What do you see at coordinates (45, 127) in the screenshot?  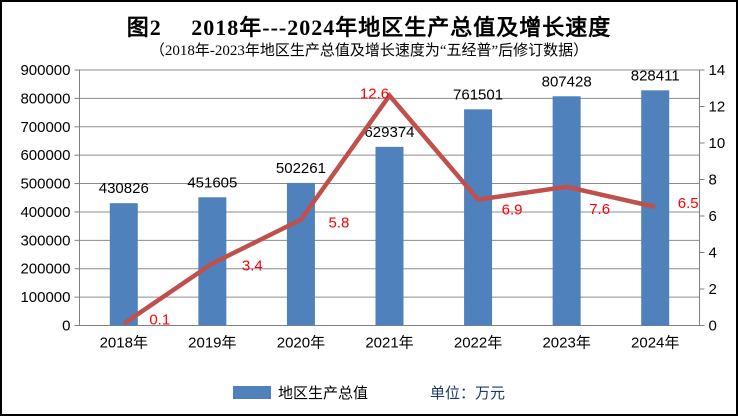 I see `left-axis-label: 700000` at bounding box center [45, 127].